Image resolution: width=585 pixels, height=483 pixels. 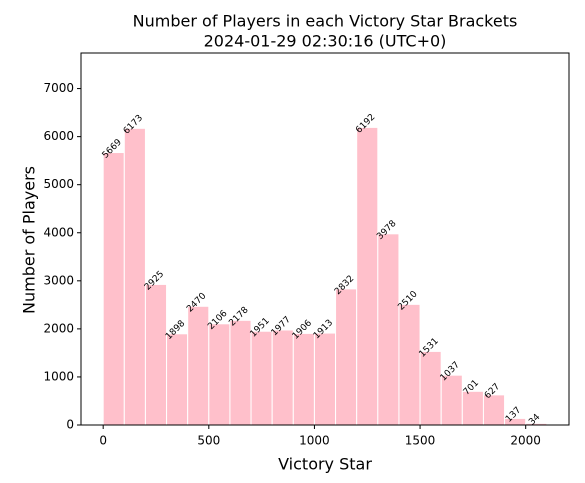 What do you see at coordinates (58, 184) in the screenshot?
I see `y-tick-label: 5000` at bounding box center [58, 184].